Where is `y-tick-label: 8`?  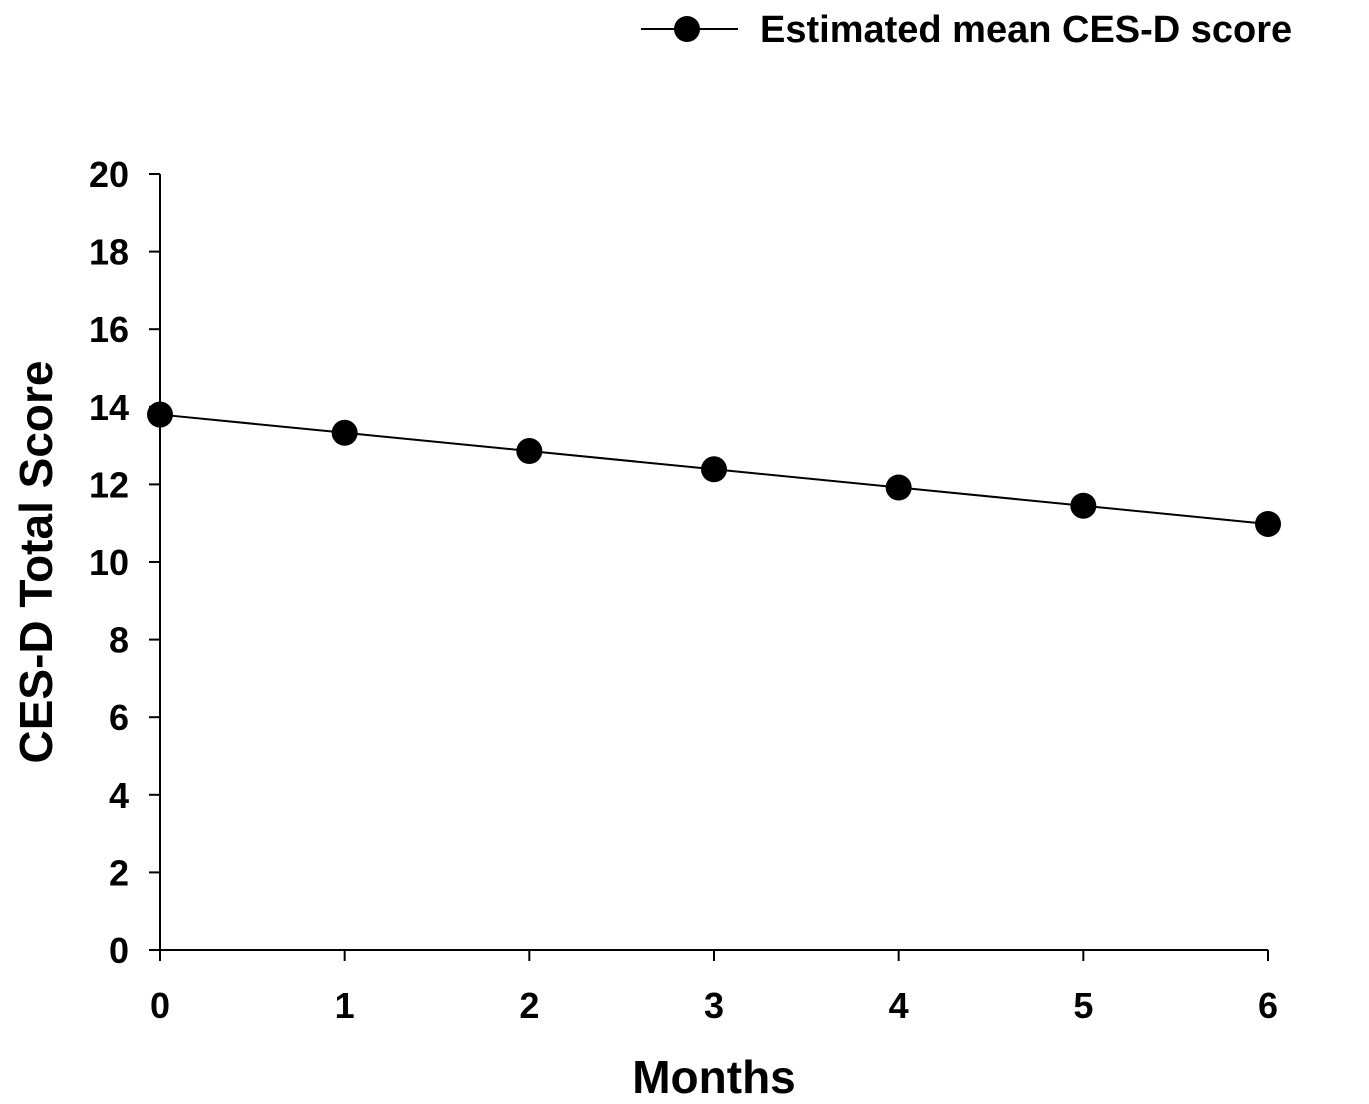
y-tick-label: 8 is located at coordinates (119, 640).